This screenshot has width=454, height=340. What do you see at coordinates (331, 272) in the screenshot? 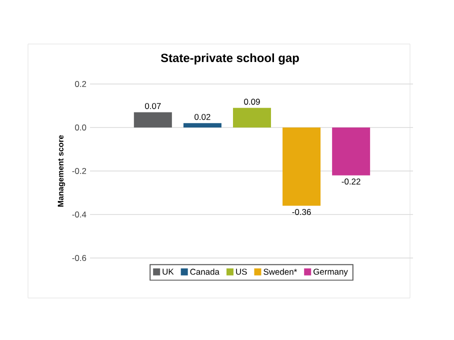
I see `legend-label: Germany` at bounding box center [331, 272].